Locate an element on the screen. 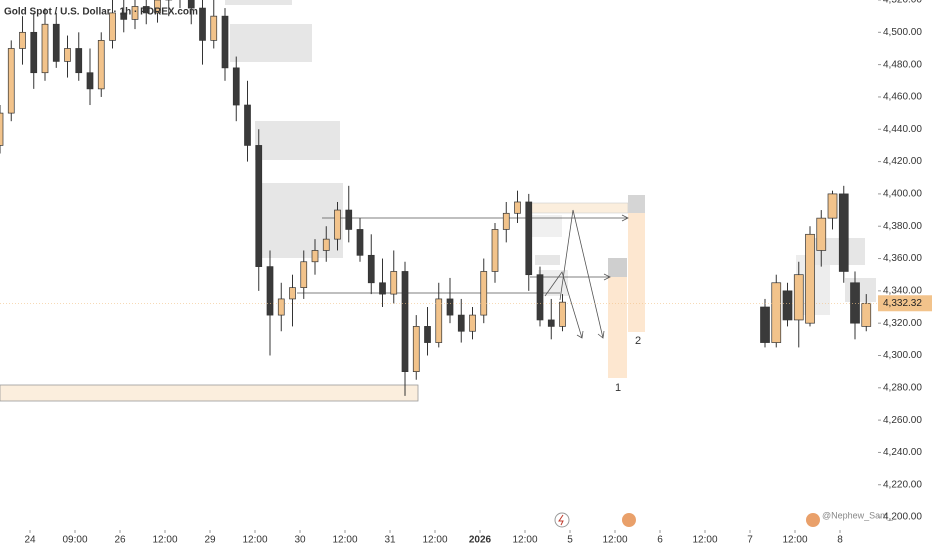  x-tick-label: 6 is located at coordinates (660, 540).